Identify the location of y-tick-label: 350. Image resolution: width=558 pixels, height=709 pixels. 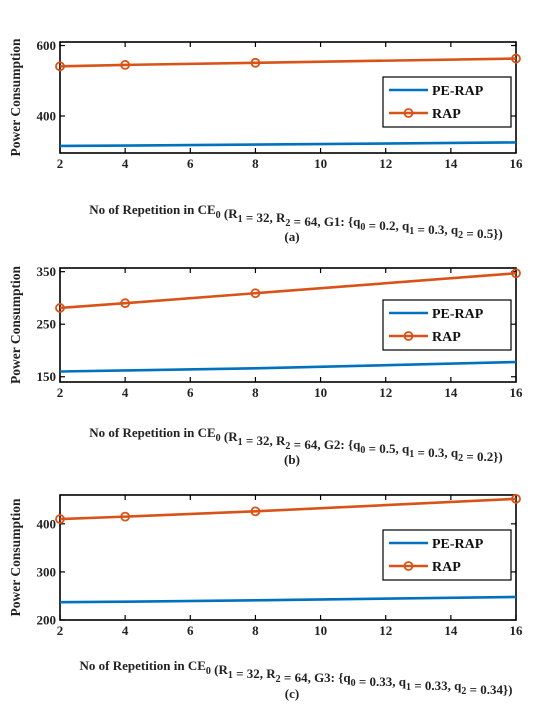
(47, 271).